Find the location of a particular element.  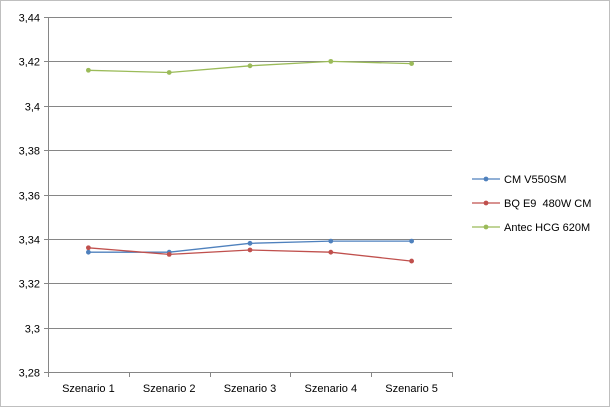

y-tick-label: 3,44 is located at coordinates (29, 19).